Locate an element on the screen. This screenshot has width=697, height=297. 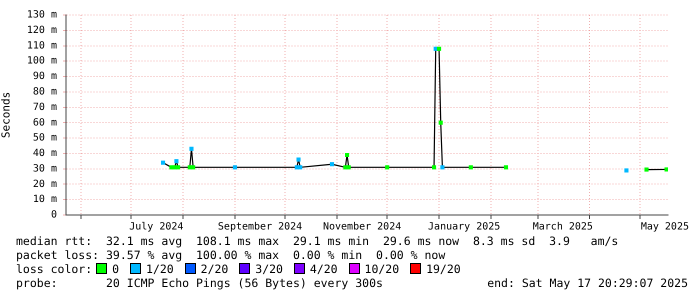
legend-label: 3/20 is located at coordinates (269, 269).